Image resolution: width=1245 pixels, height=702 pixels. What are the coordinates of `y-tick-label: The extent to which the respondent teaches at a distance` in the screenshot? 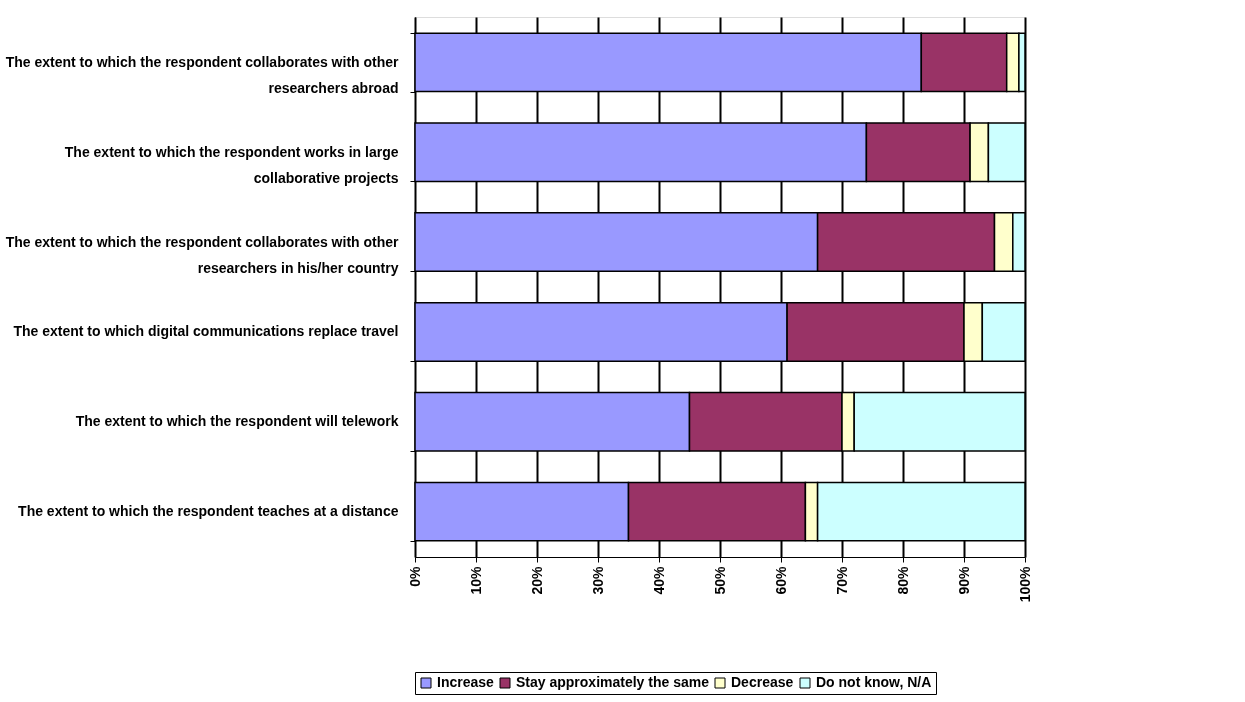 It's located at (208, 511).